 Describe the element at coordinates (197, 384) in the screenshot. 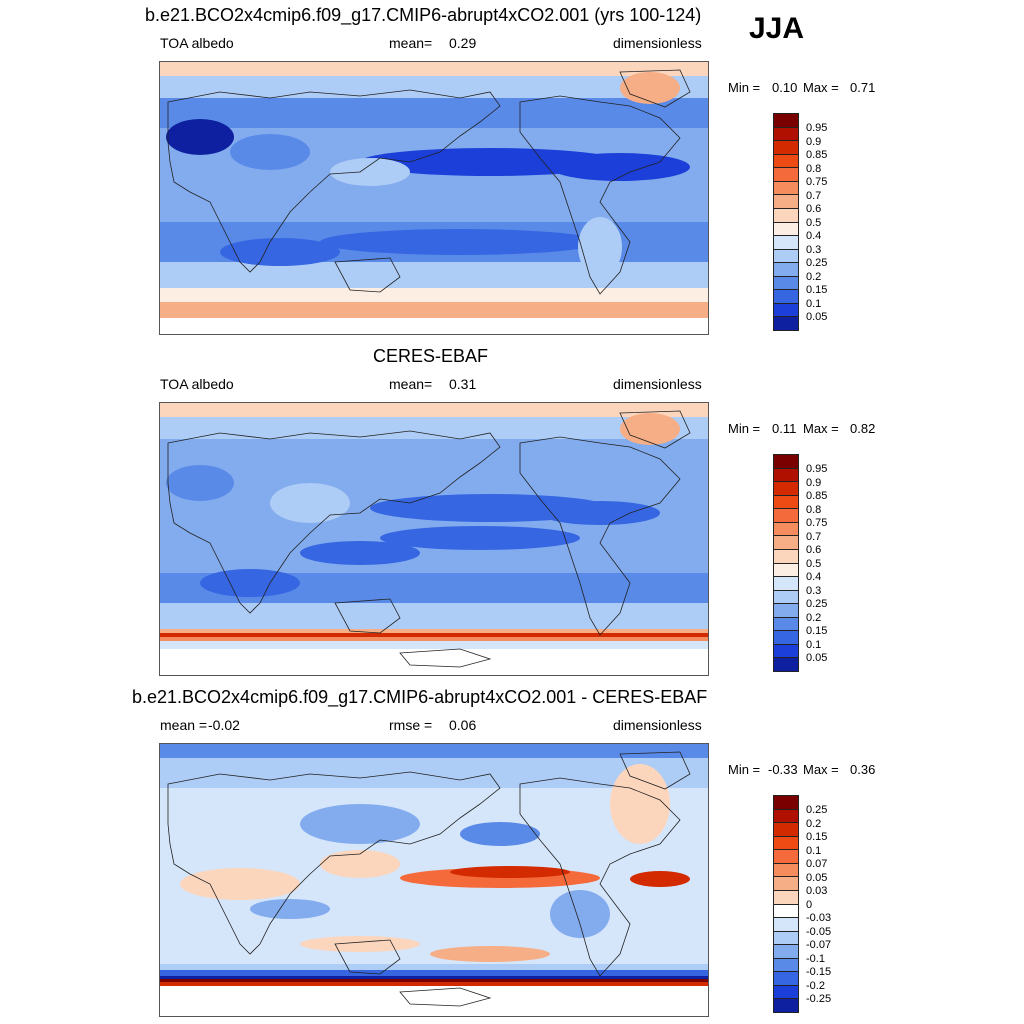

I see `panel-2-variable-label: TOA albedo` at that location.